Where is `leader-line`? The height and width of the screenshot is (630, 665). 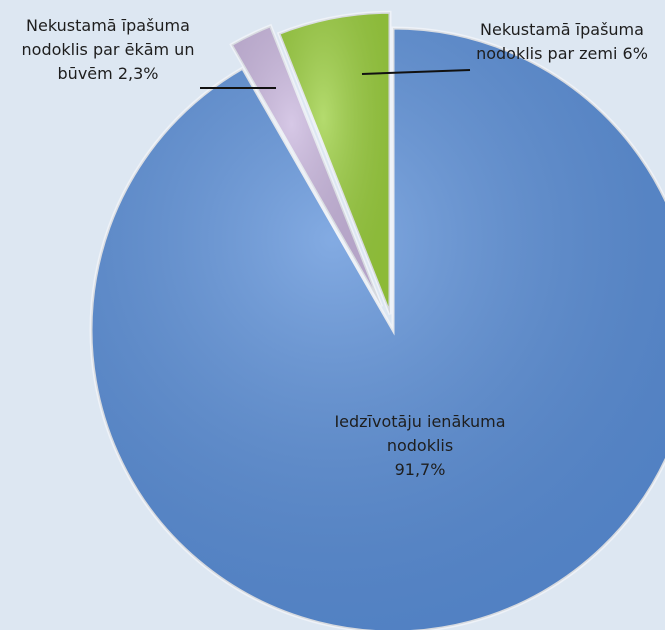
leader-line is located at coordinates (416, 72).